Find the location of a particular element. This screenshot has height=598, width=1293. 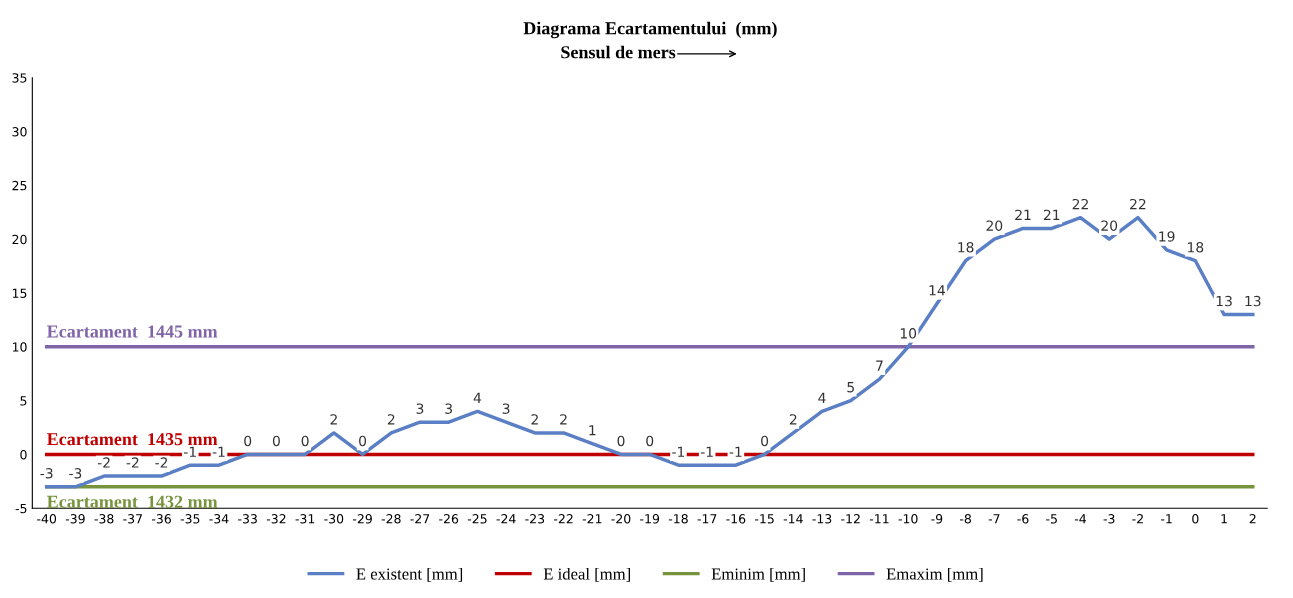

x-tick-label: -23 is located at coordinates (535, 519).